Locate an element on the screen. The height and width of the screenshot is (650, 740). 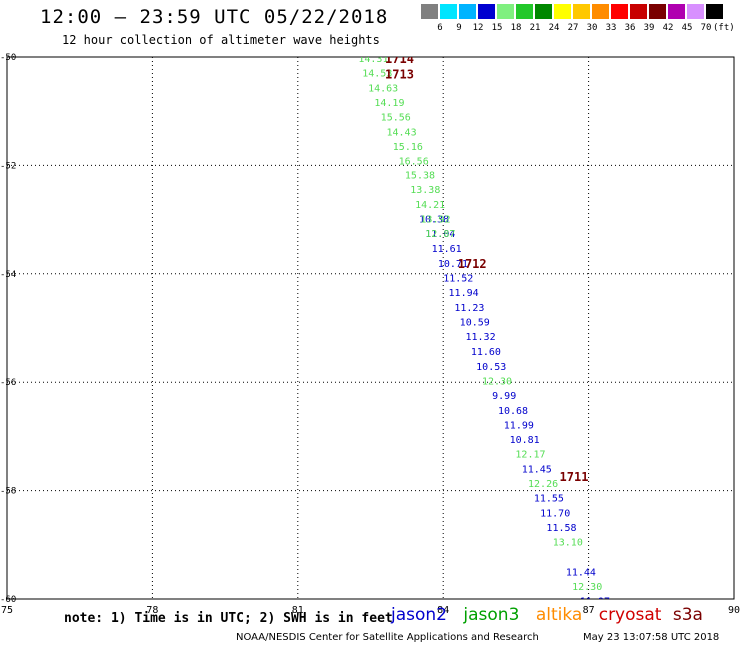
data-point-jason3: 15.38 is located at coordinates (420, 176).